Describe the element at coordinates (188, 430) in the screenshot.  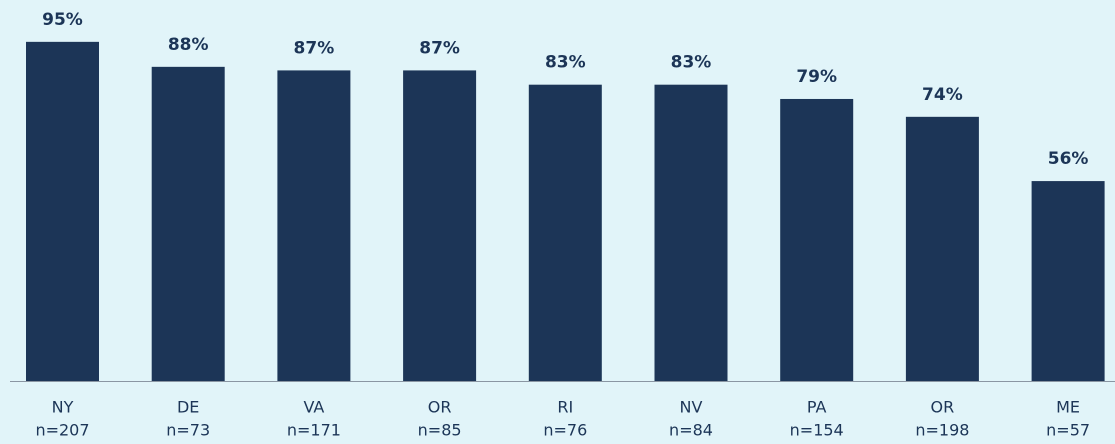
I see `sample-size-label: n=73` at that location.